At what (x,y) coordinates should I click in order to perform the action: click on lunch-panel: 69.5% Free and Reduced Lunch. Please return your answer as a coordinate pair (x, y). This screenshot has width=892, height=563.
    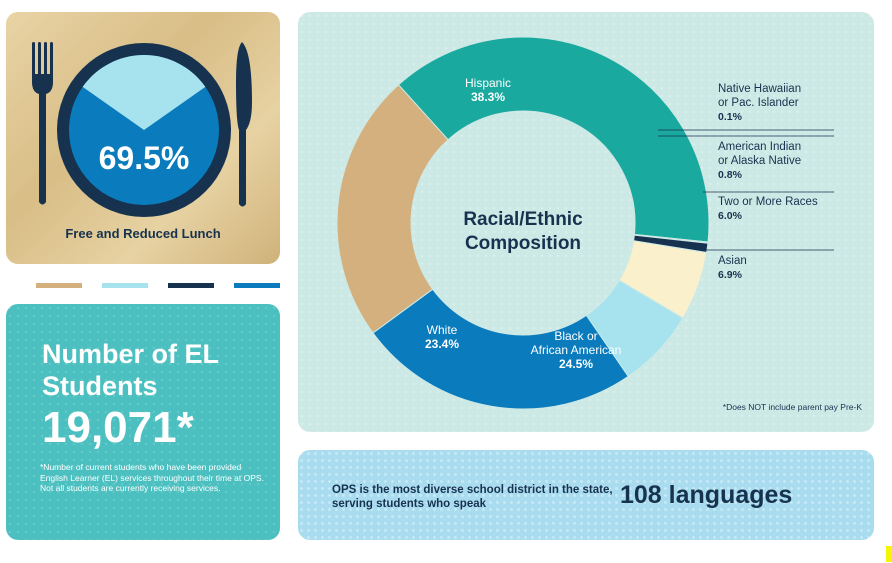
    Looking at the image, I should click on (143, 138).